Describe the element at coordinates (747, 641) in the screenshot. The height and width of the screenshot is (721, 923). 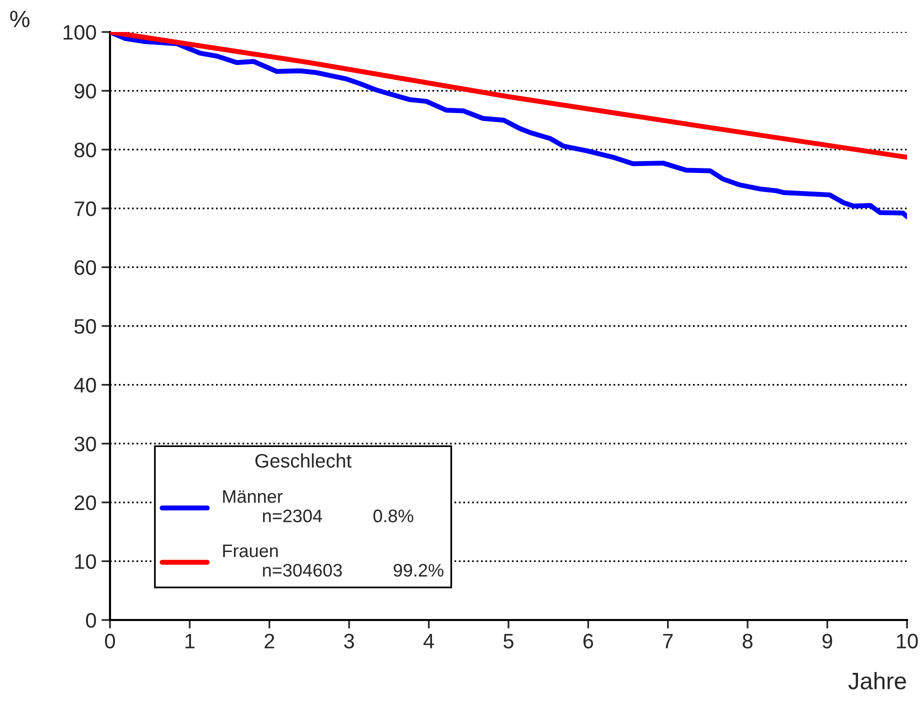
I see `x-tick-label: 8` at that location.